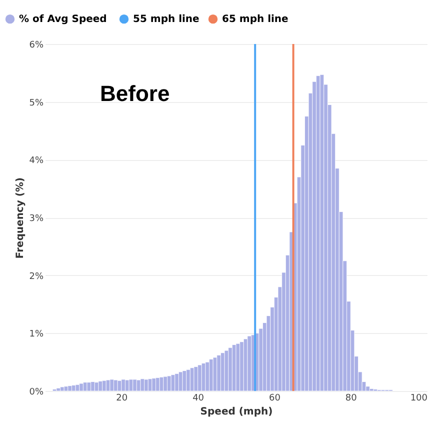  What do you see at coordinates (166, 20) in the screenshot?
I see `legend-label: 55 mph line` at bounding box center [166, 20].